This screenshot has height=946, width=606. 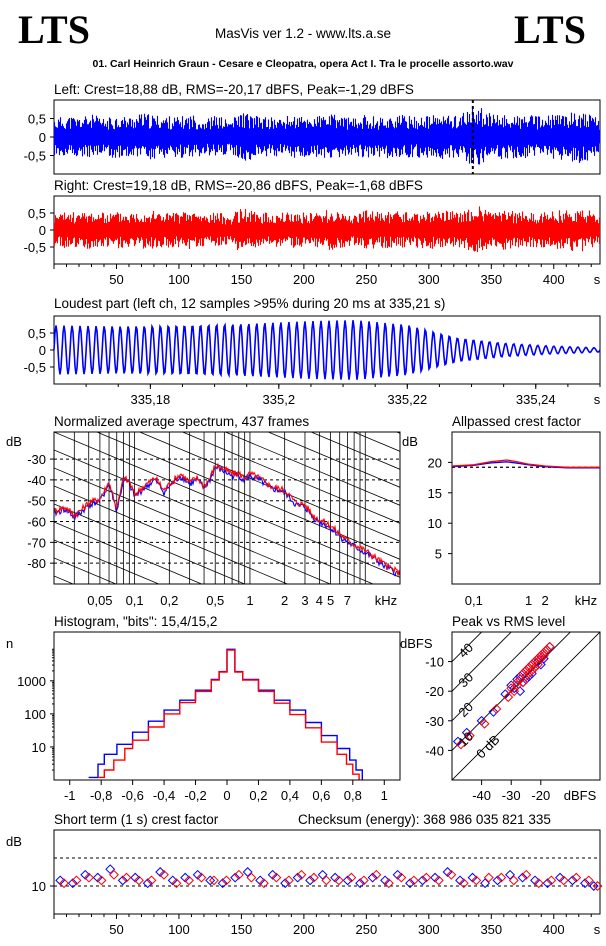 What do you see at coordinates (54, 29) in the screenshot?
I see `logo-left: LTS` at bounding box center [54, 29].